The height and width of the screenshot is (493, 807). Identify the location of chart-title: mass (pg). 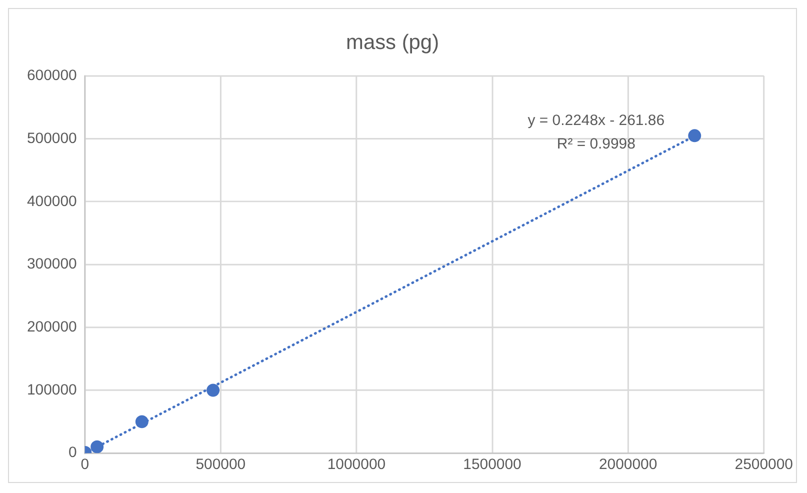
(393, 42).